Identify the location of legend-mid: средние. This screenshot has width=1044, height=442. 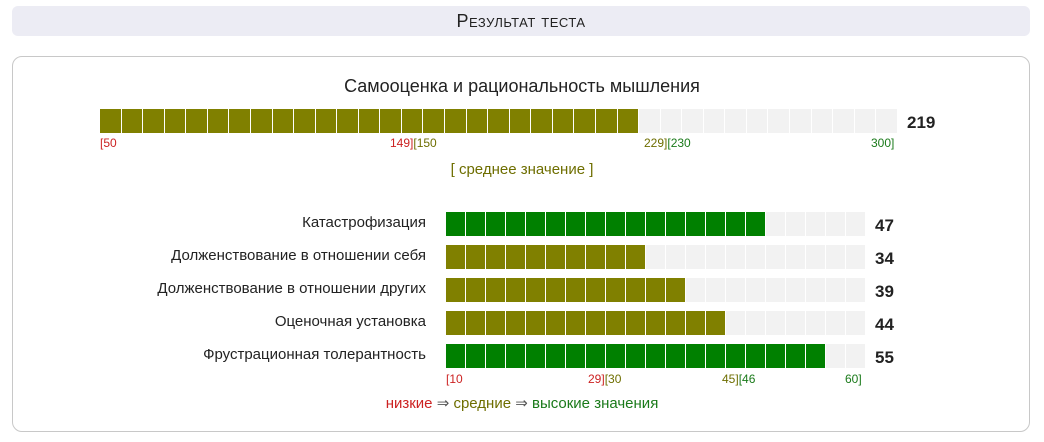
(482, 403).